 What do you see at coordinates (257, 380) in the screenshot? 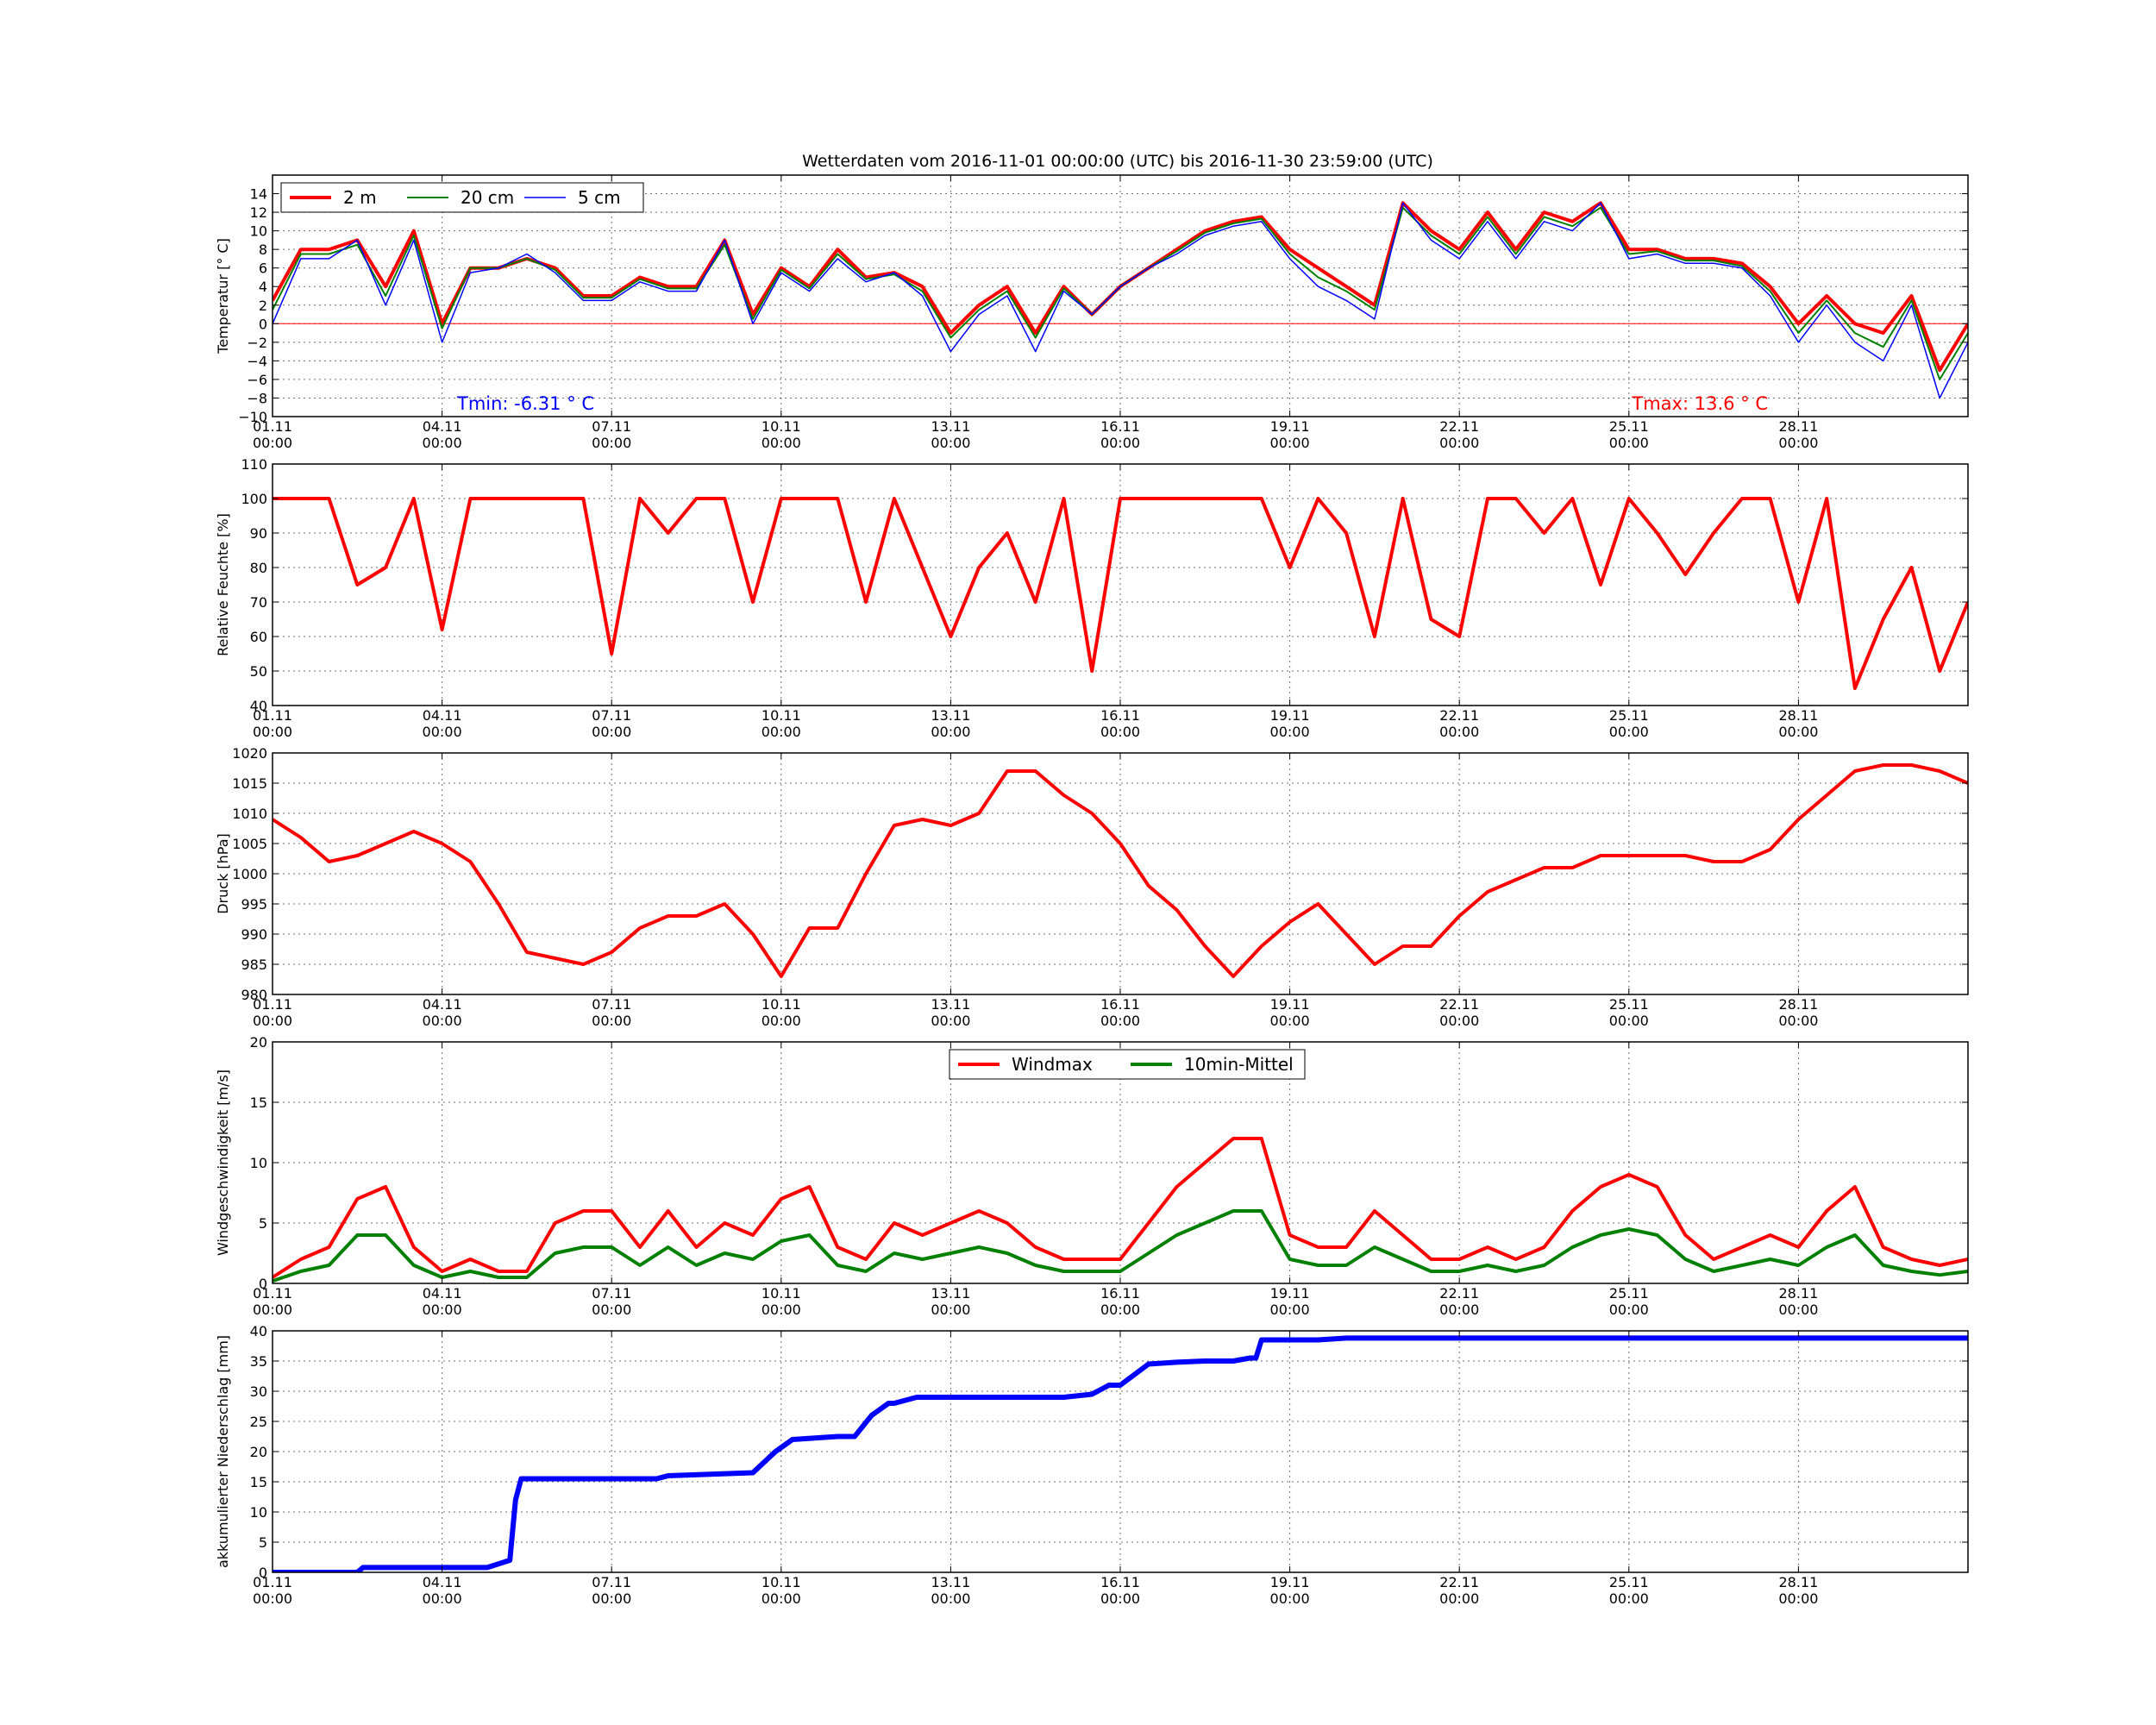
I see `y-tick-label: −6` at bounding box center [257, 380].